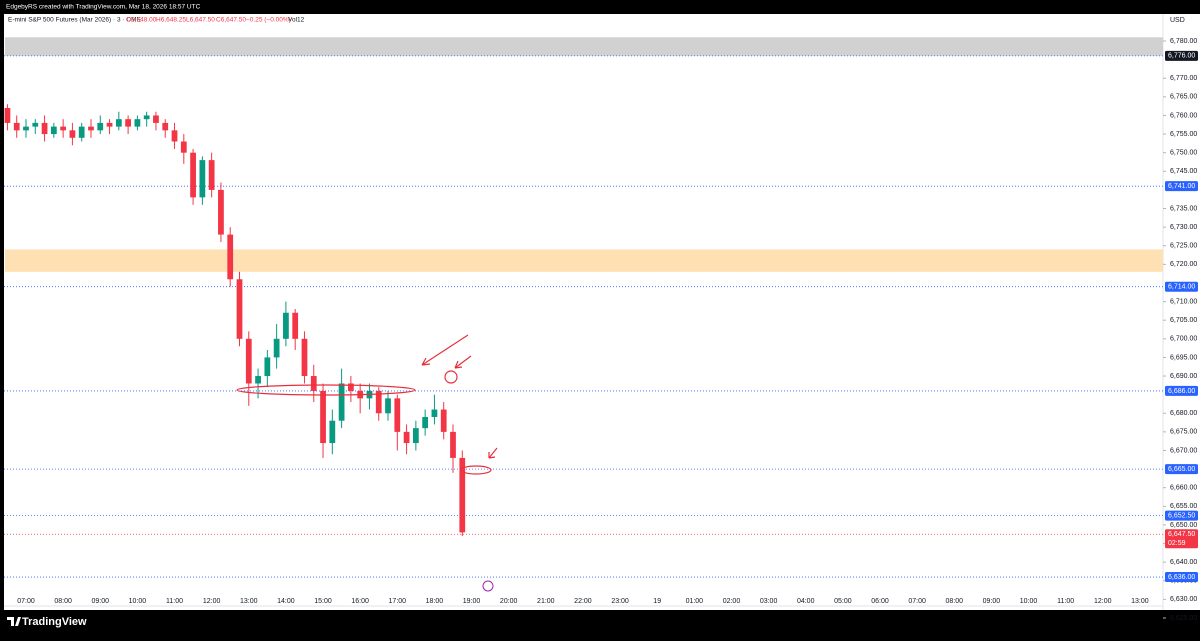 Image resolution: width=1200 pixels, height=641 pixels. Describe the element at coordinates (1183, 97) in the screenshot. I see `y-tick-label: 6,765.00` at that location.